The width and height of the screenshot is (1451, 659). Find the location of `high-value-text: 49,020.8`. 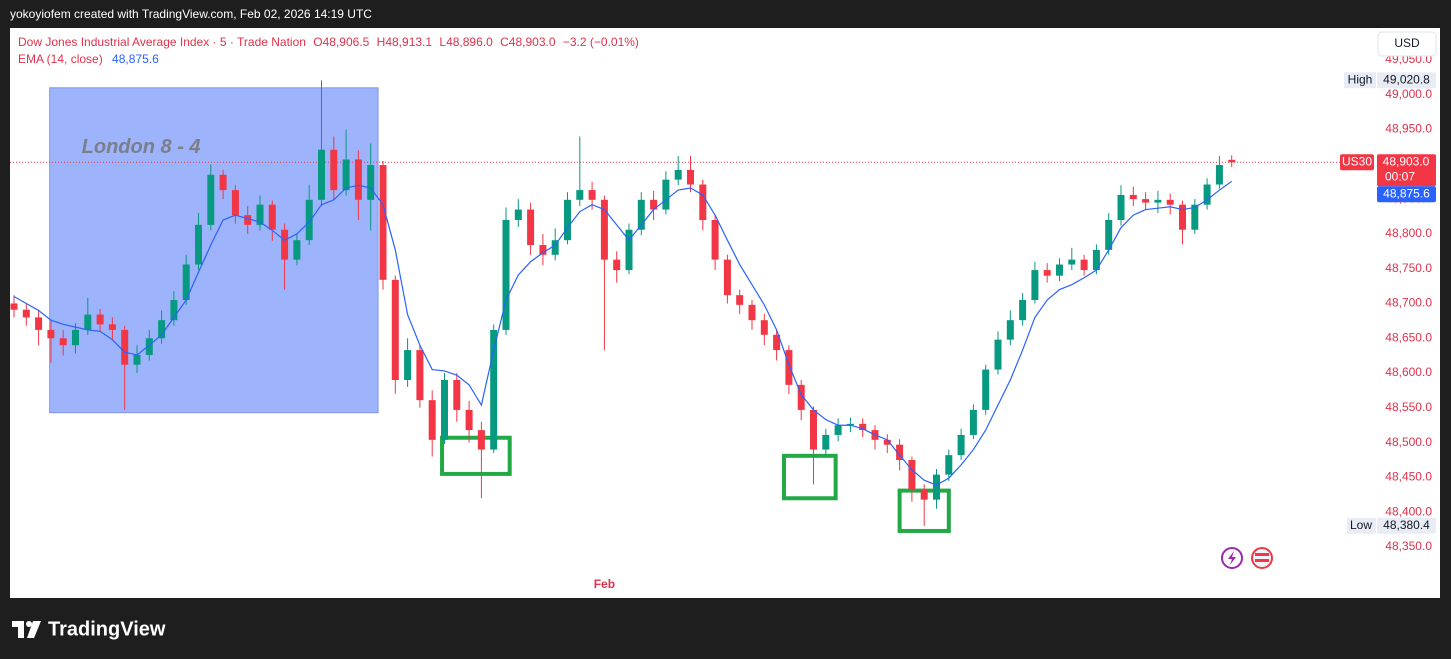

high-value-text: 49,020.8 is located at coordinates (1406, 79).